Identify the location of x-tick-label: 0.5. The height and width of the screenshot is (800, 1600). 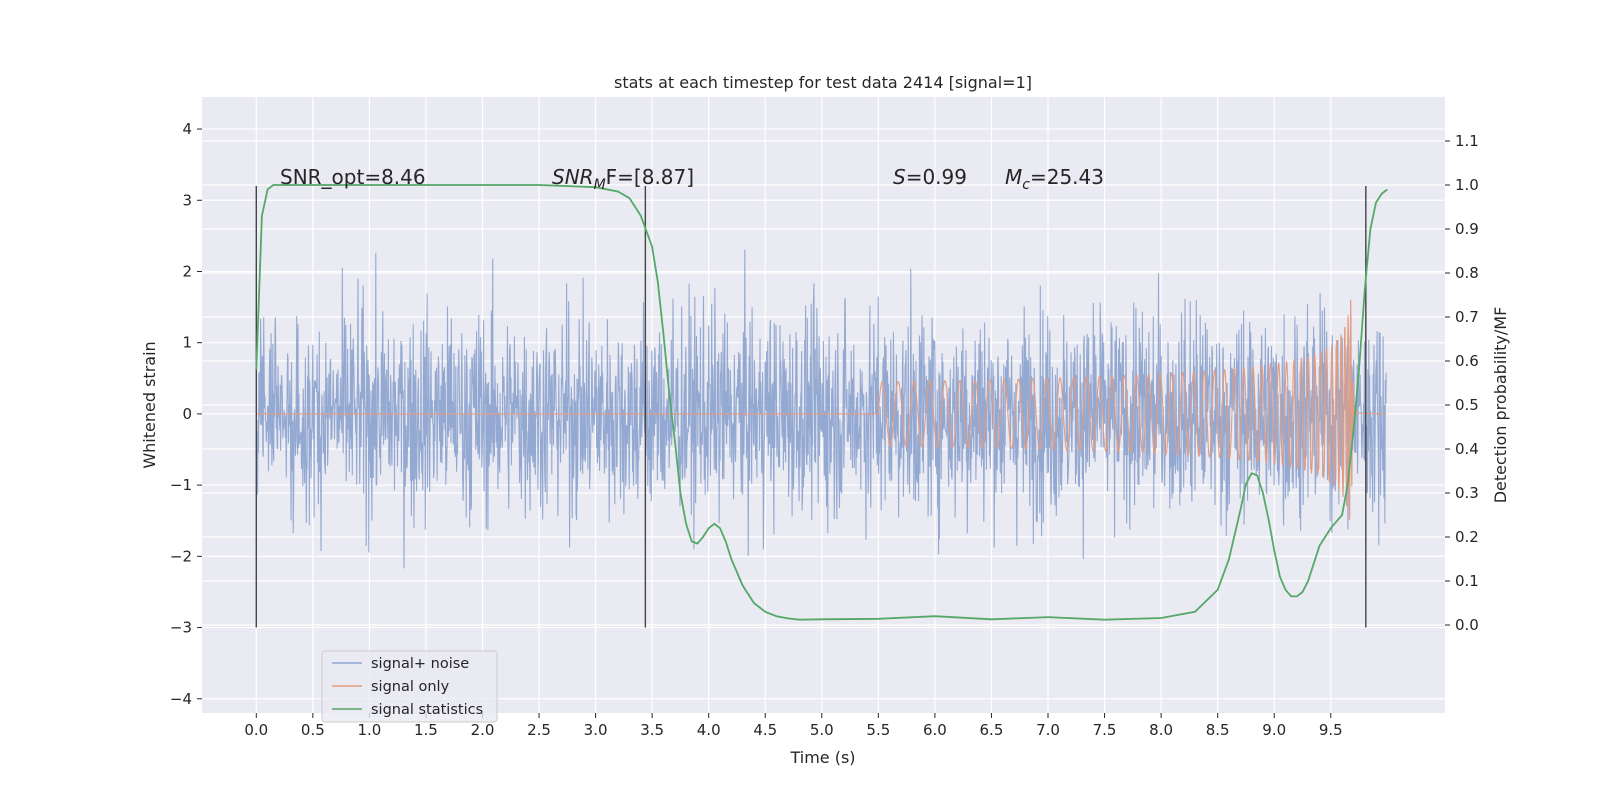
(313, 730).